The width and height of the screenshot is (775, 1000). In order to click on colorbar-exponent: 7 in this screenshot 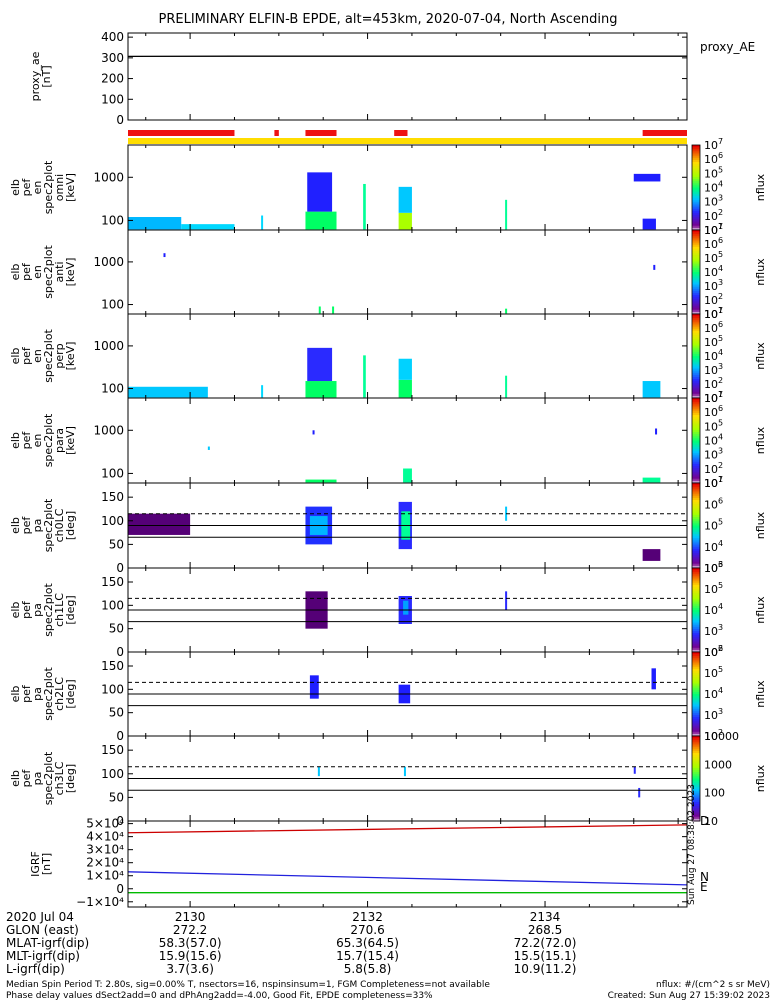, I will do `click(720, 226)`.